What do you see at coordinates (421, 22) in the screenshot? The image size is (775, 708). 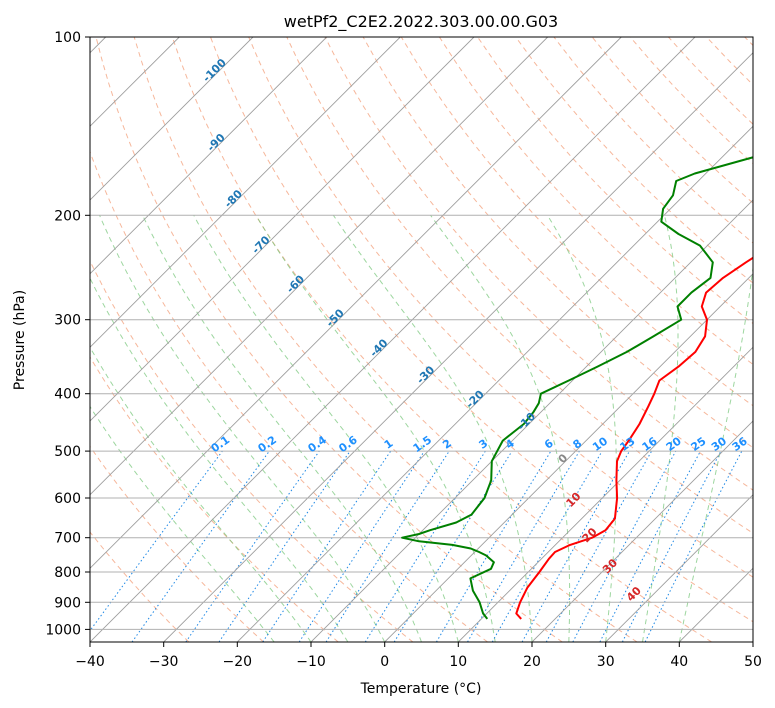 I see `chart-title: wetPf2_C2E2.2022.303.00.00.G03` at bounding box center [421, 22].